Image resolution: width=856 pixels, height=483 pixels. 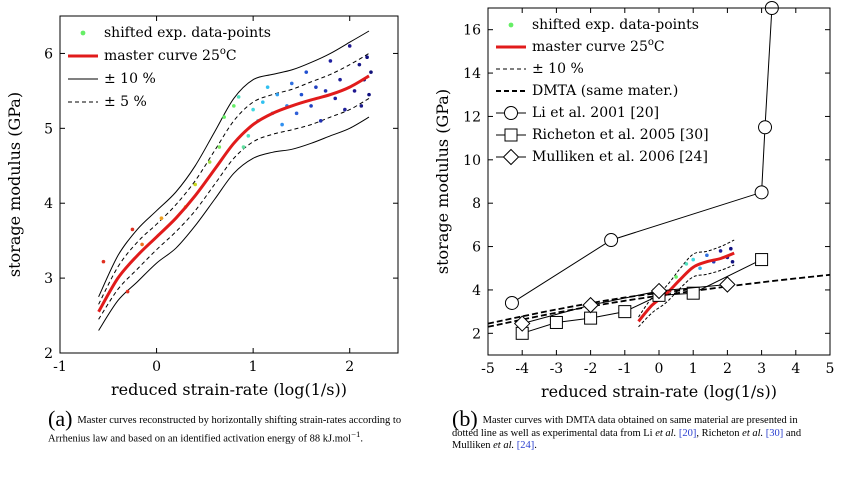 I want to click on chart-a-xtick-label: 0, so click(x=156, y=367).